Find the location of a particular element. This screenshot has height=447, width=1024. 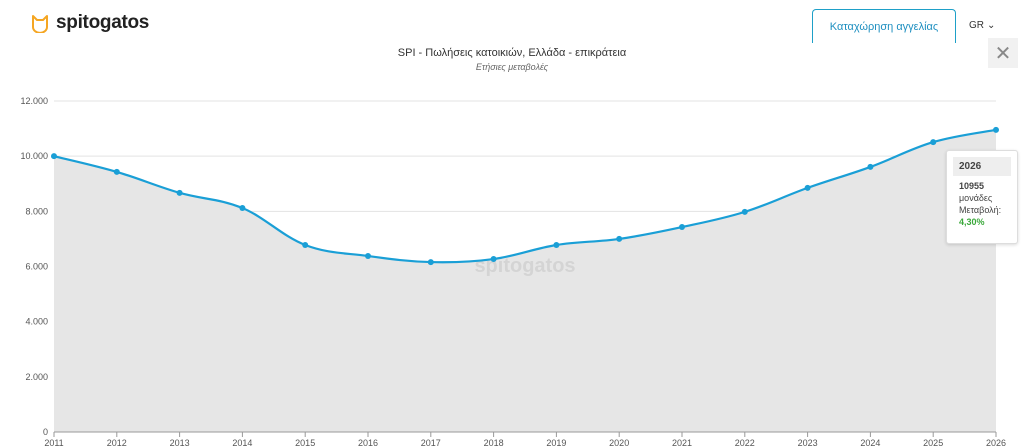

x-tick-label: 2011 is located at coordinates (53, 442).